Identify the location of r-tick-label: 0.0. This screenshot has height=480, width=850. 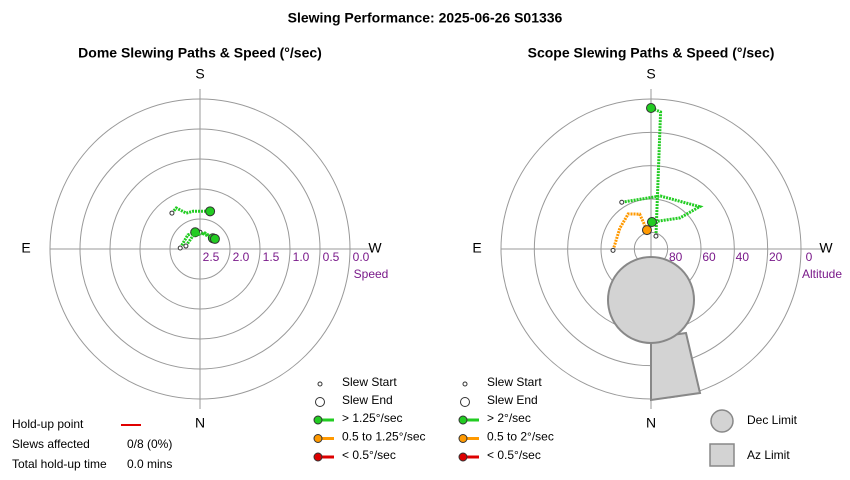
(361, 257).